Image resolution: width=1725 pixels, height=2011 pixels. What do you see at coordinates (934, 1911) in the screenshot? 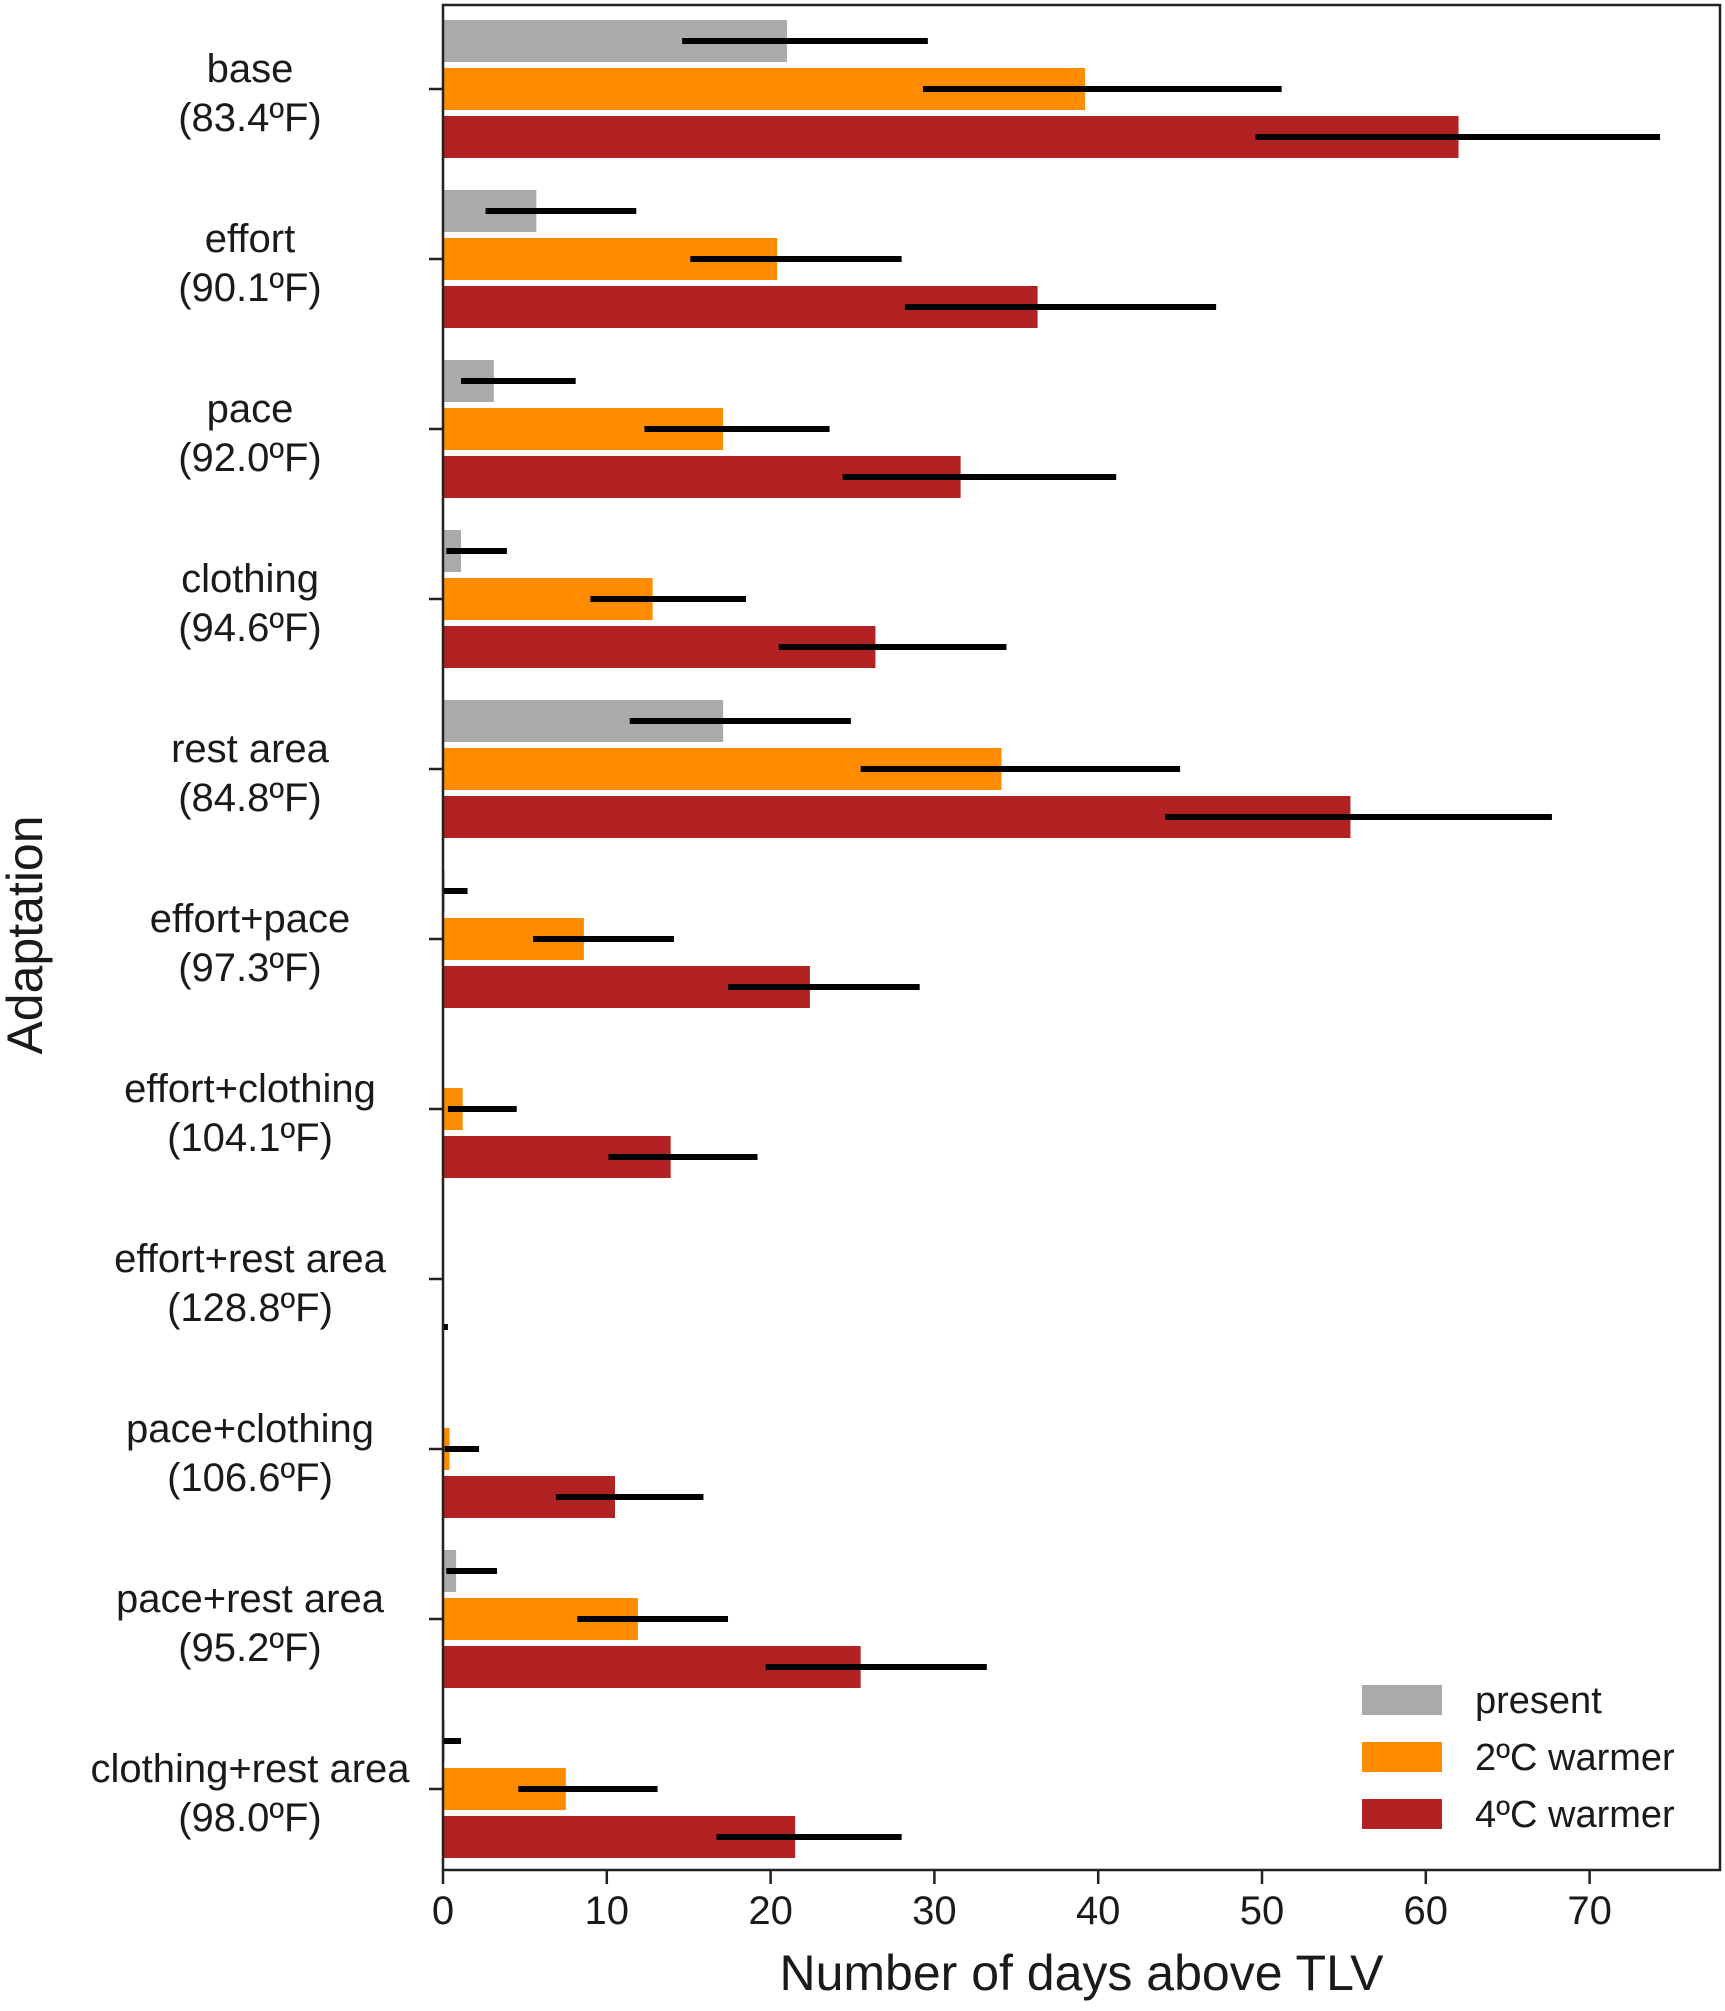
I see `x-tick-label: 30` at bounding box center [934, 1911].